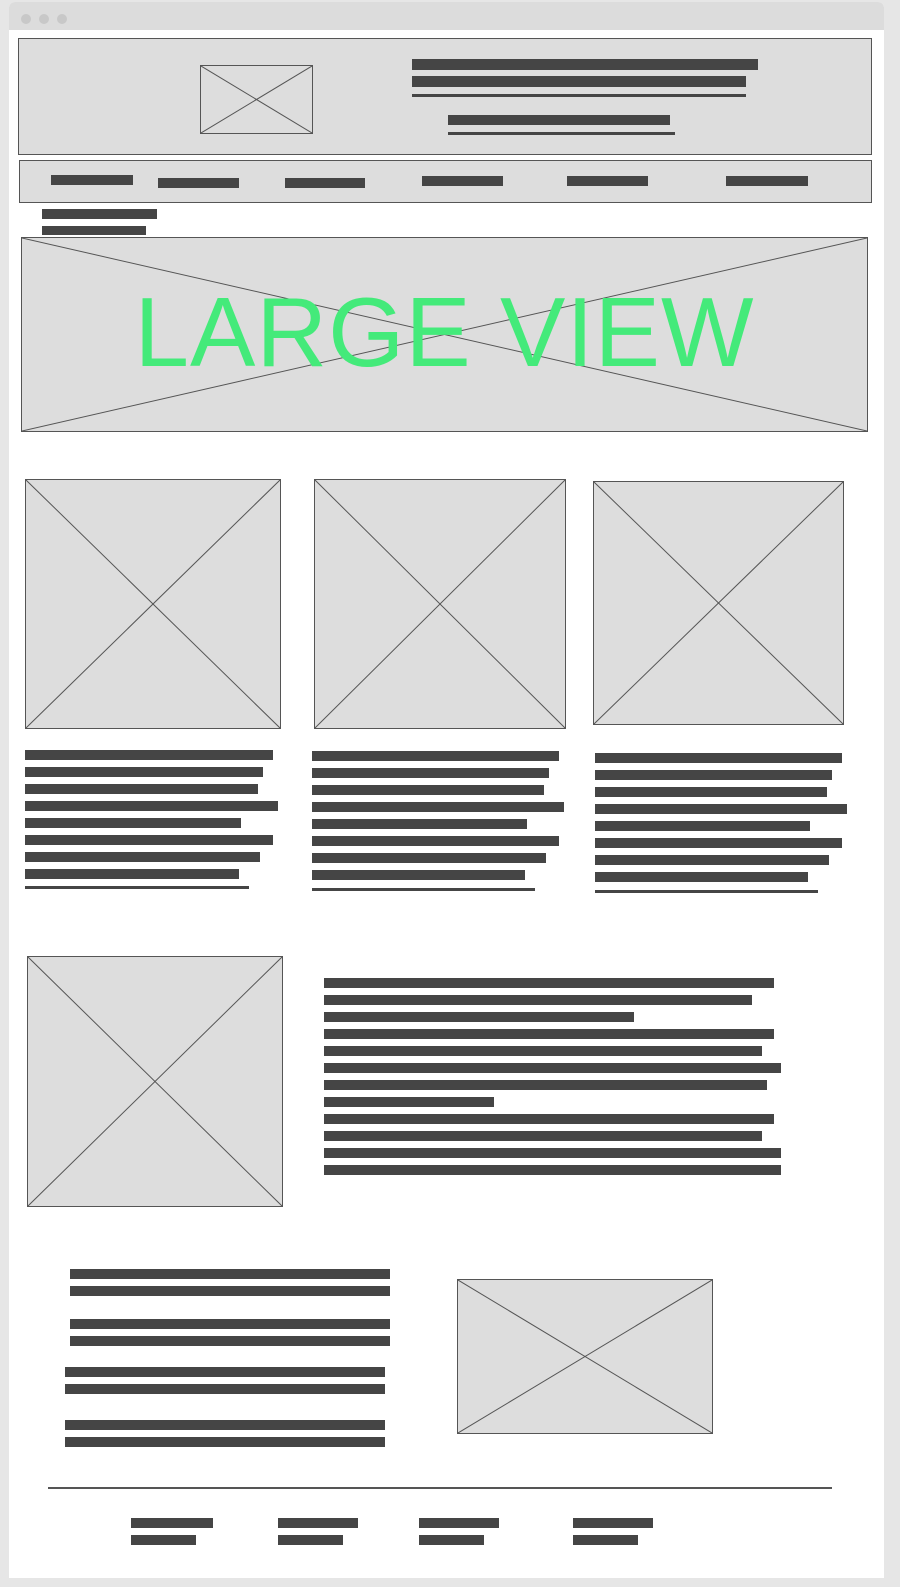  I want to click on header-subtitle-underline, so click(561, 133).